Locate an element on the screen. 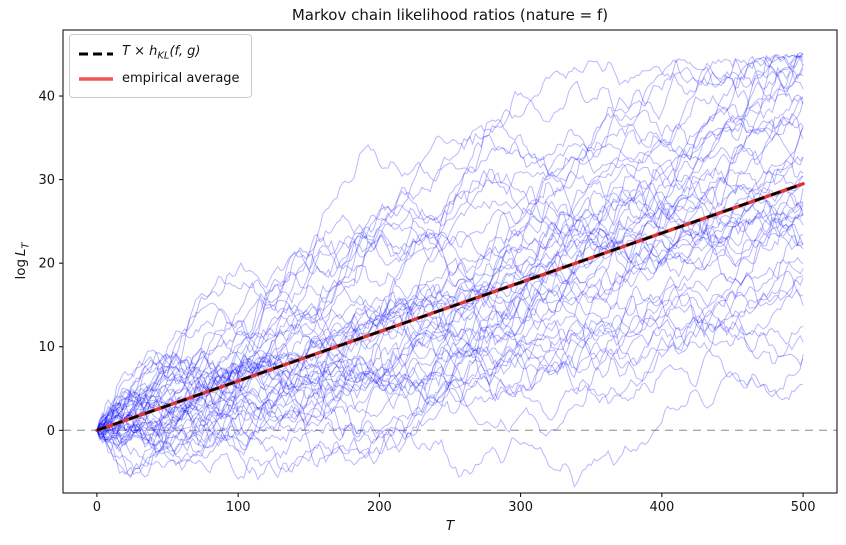 This screenshot has height=545, width=846. legend-entry-kl-line: T × hKL(f, g) is located at coordinates (159, 54).